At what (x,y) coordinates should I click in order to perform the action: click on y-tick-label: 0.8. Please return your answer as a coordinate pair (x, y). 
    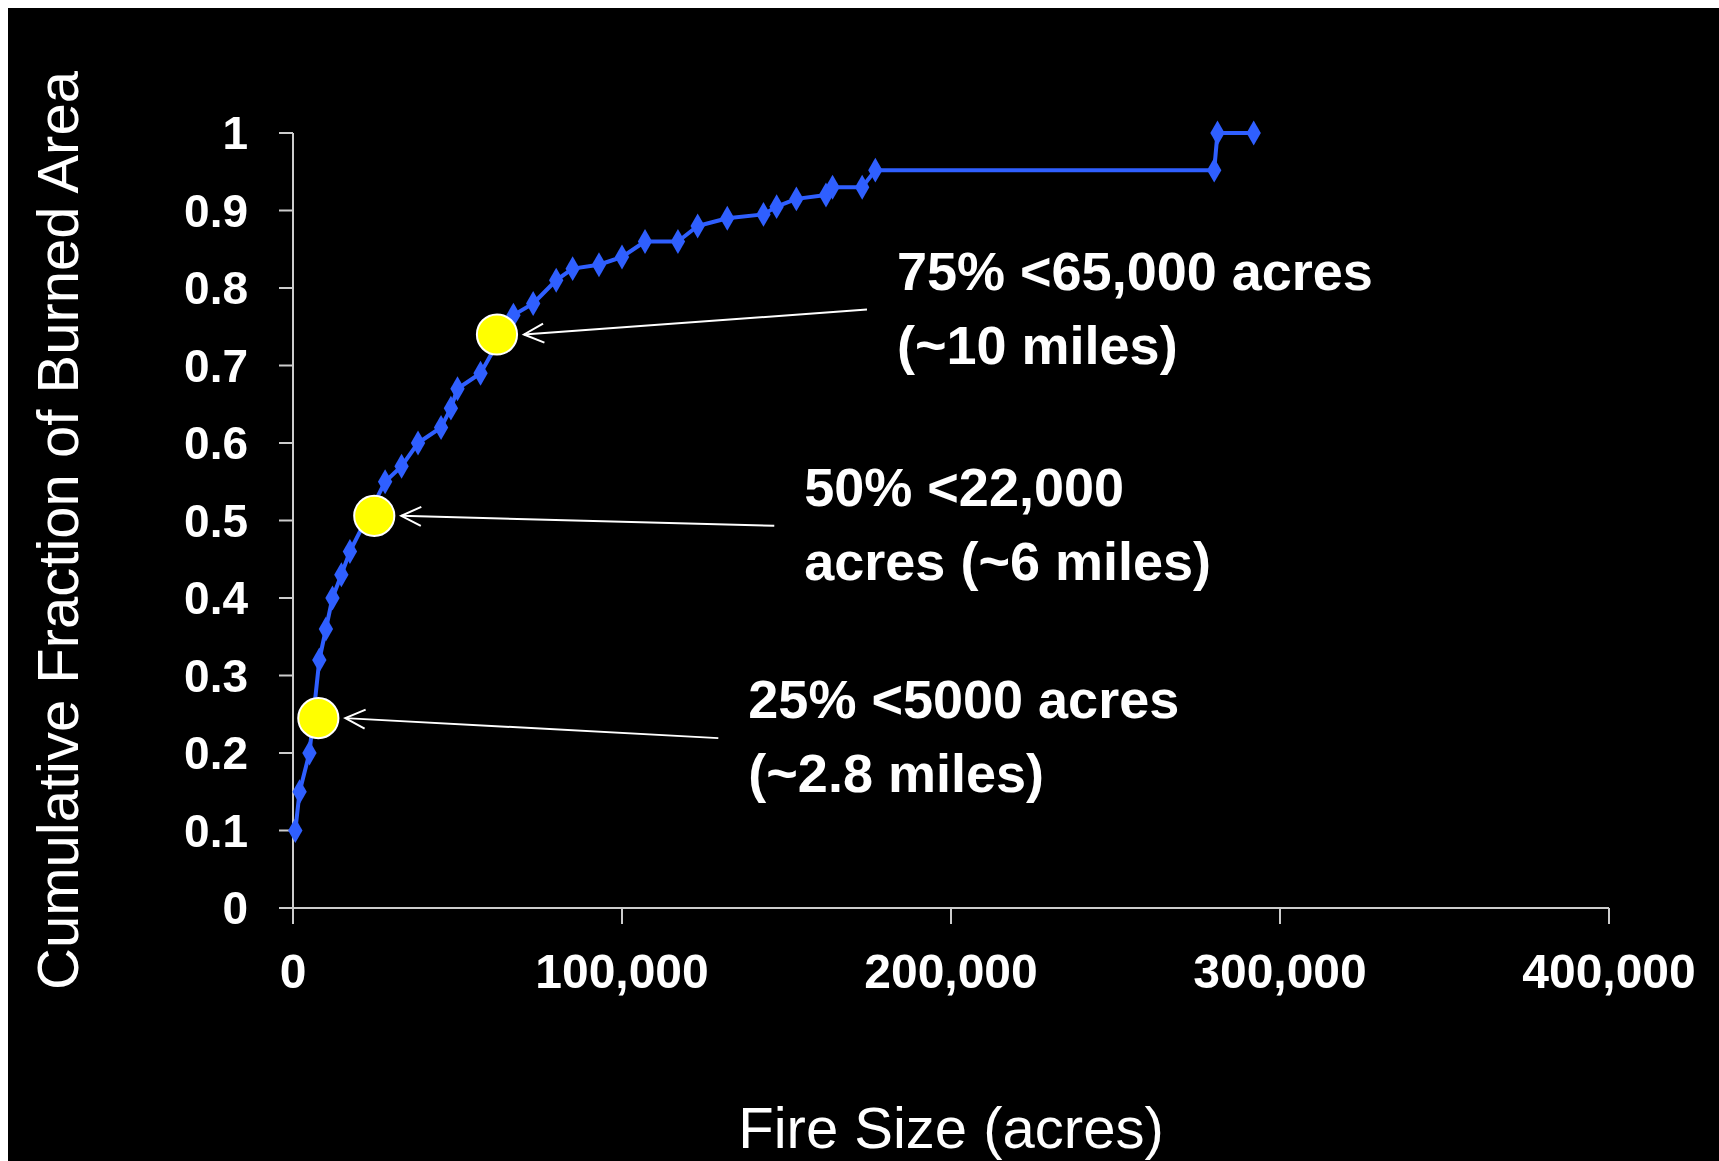
    Looking at the image, I should click on (216, 288).